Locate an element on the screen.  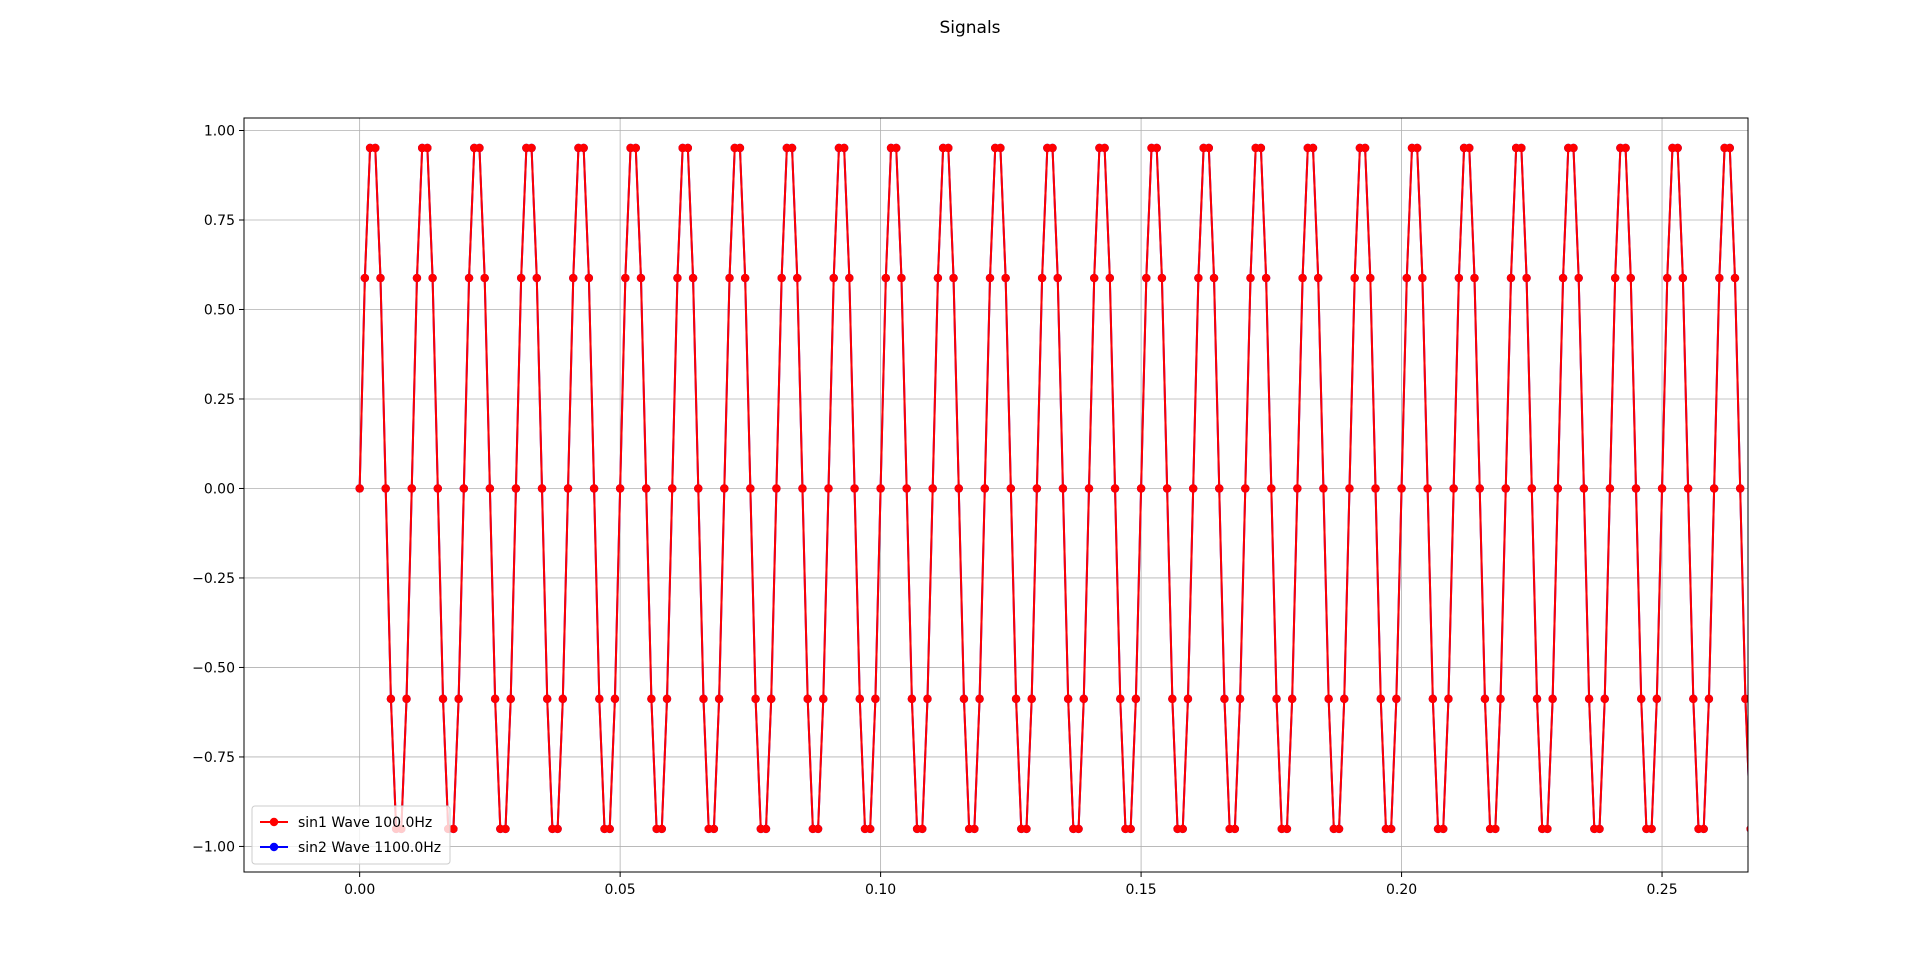
x-tick-label: 0.10 is located at coordinates (880, 890).